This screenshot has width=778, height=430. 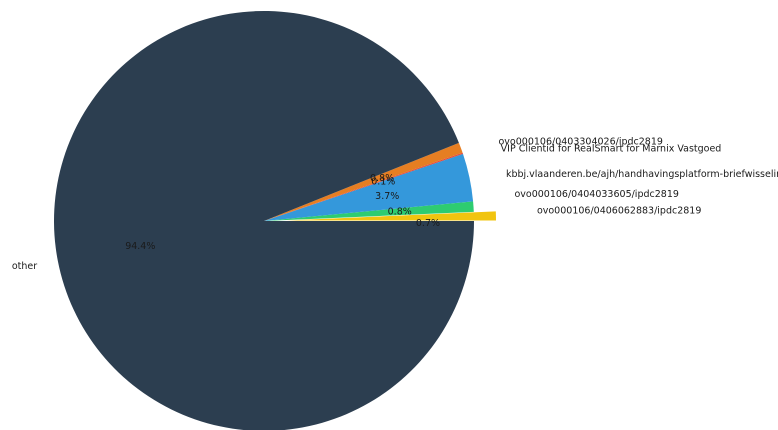 I want to click on slice-label: other, so click(x=24, y=266).